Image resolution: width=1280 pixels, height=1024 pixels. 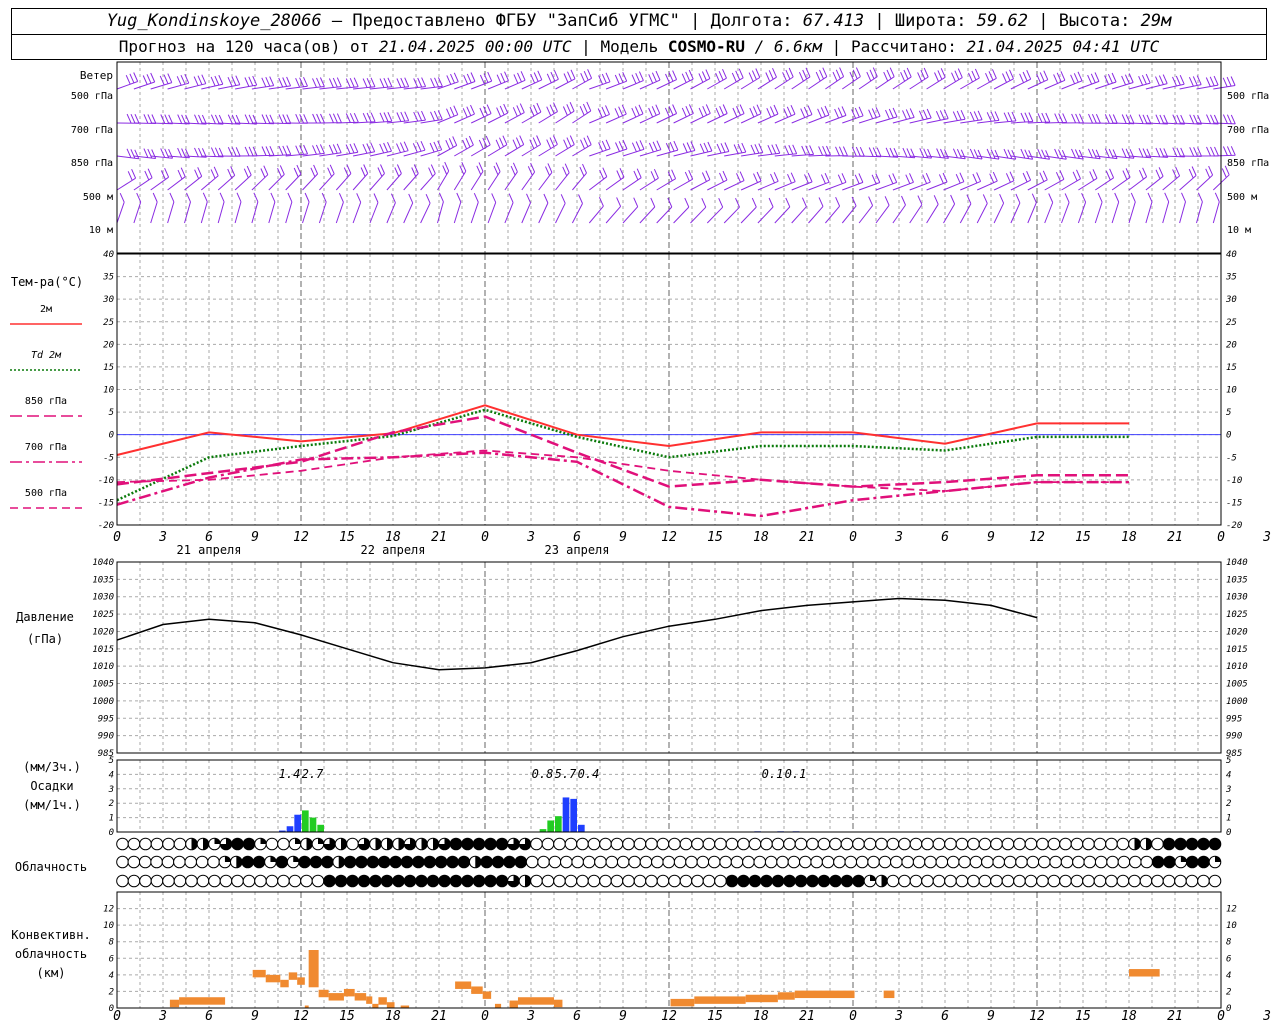 I want to click on wind-level-label-right: 700 гПа, so click(x=1248, y=130).